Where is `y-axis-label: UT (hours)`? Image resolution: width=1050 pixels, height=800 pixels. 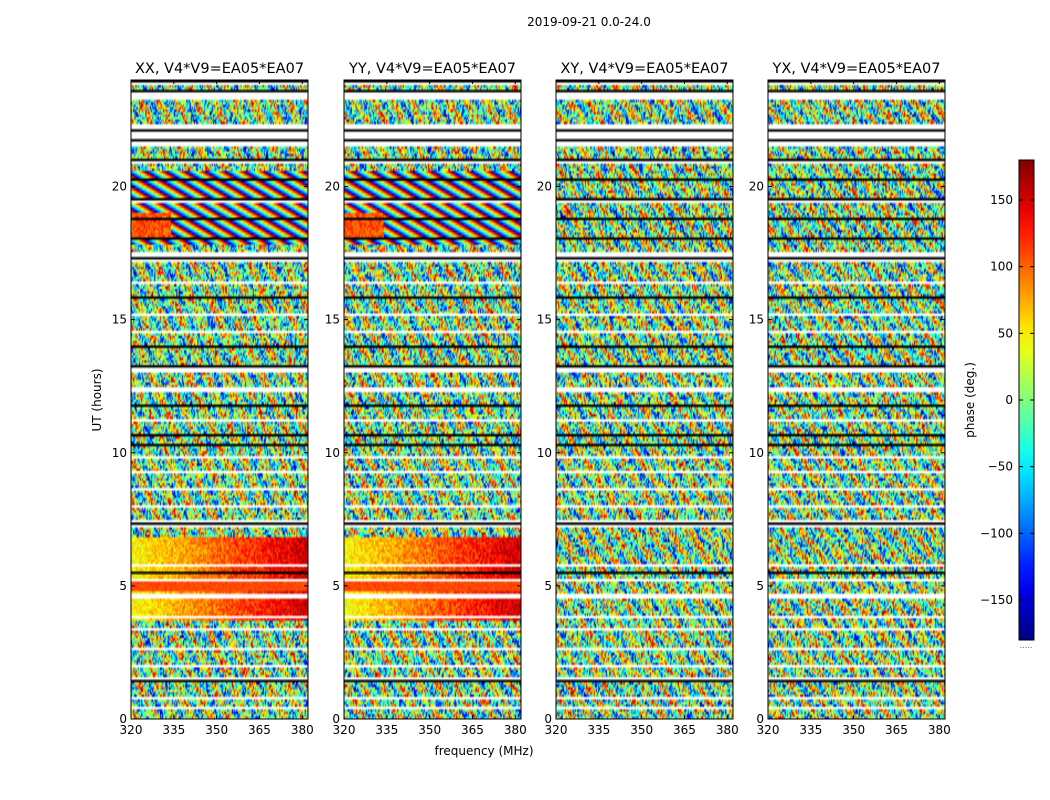 y-axis-label: UT (hours) is located at coordinates (97, 399).